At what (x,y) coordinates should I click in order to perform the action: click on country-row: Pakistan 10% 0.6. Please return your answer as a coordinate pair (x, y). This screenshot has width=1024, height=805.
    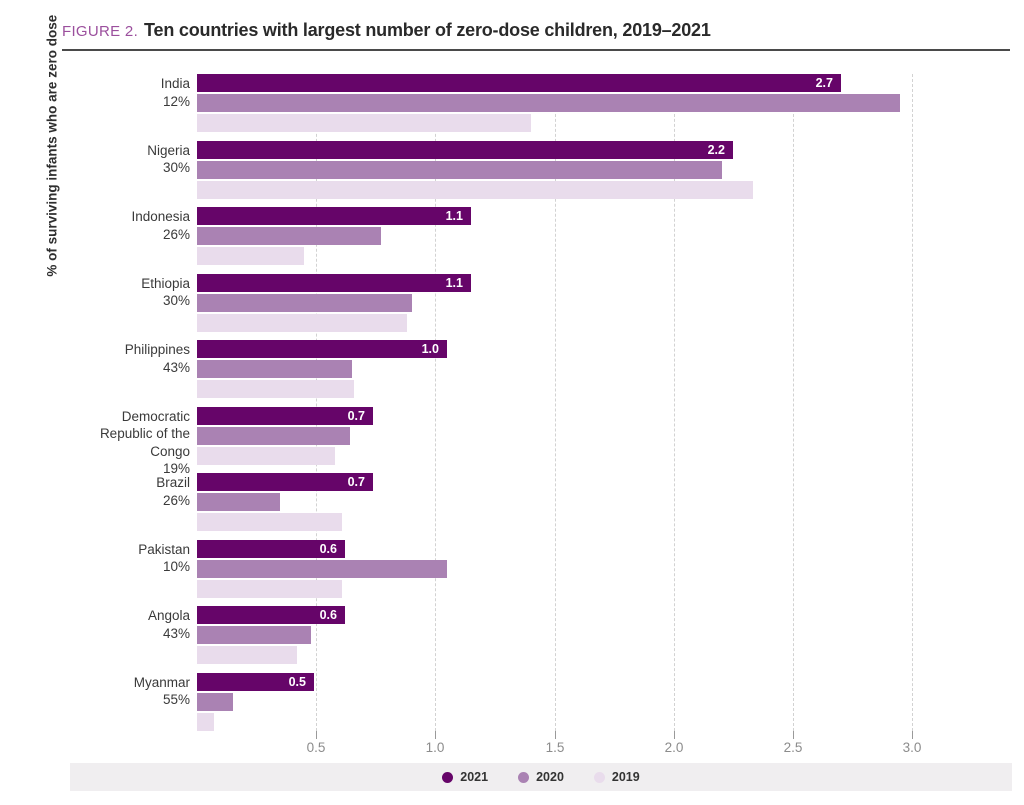
    Looking at the image, I should click on (523, 568).